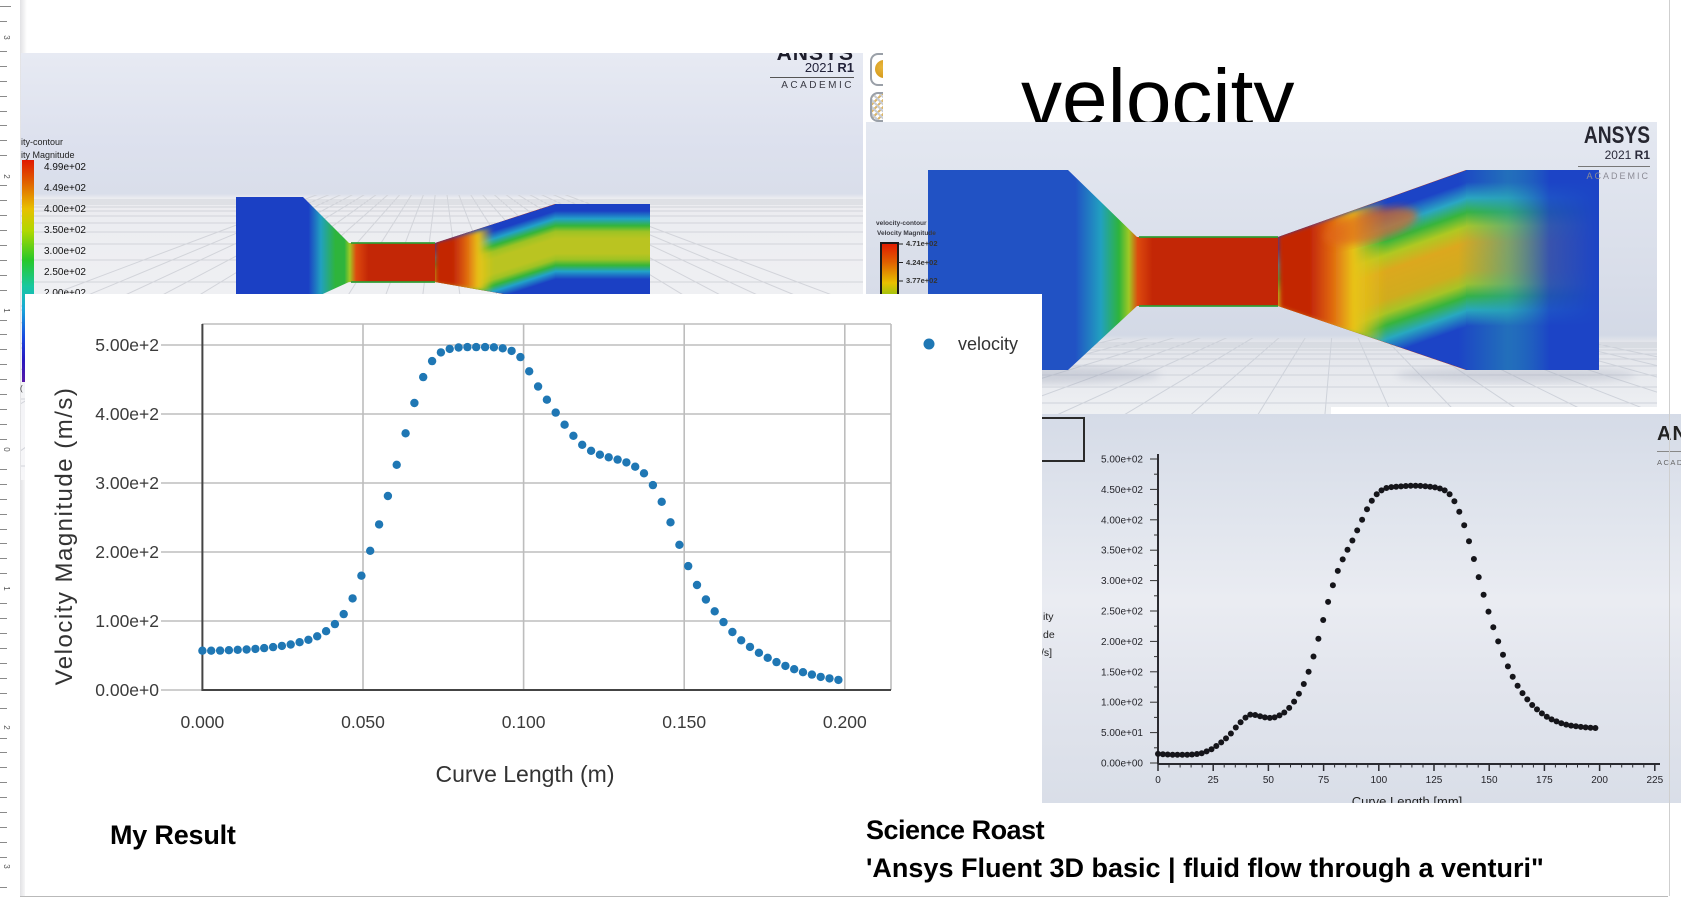 This screenshot has height=904, width=1681. I want to click on svg-text: 2.00e+2, so click(127, 552).